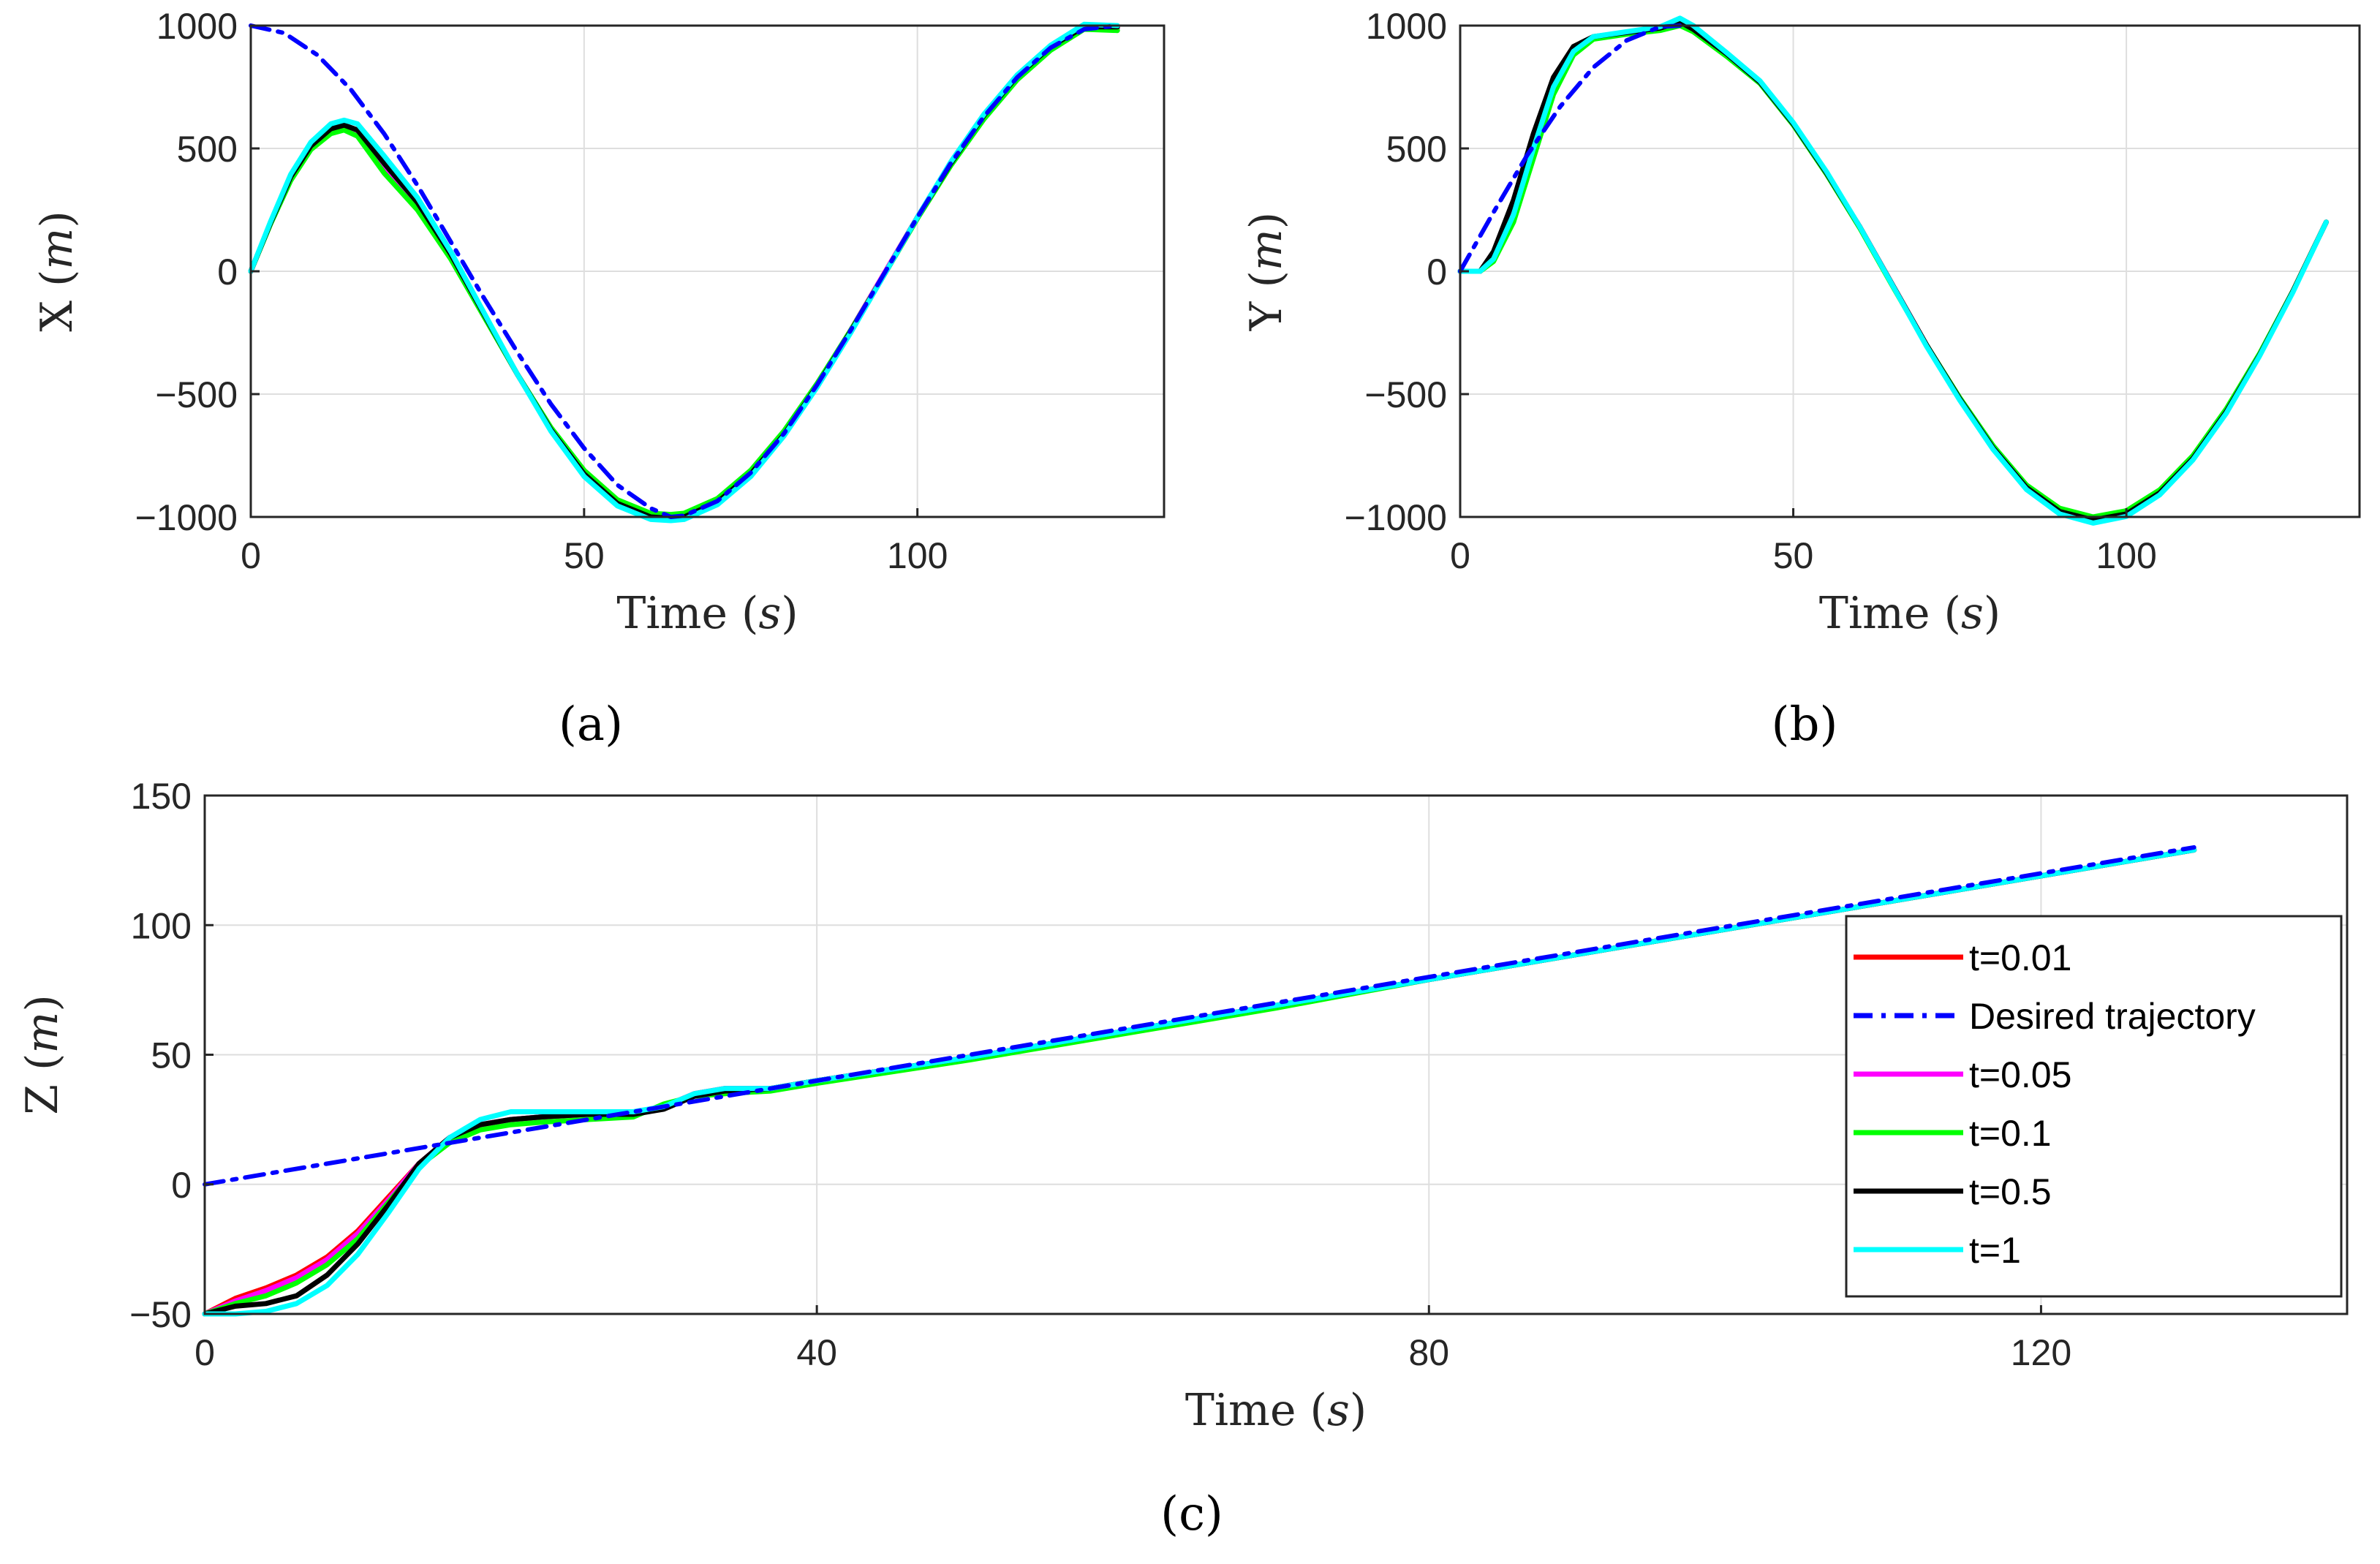 Image resolution: width=2380 pixels, height=1564 pixels. I want to click on x-tick-label: 80, so click(1428, 1353).